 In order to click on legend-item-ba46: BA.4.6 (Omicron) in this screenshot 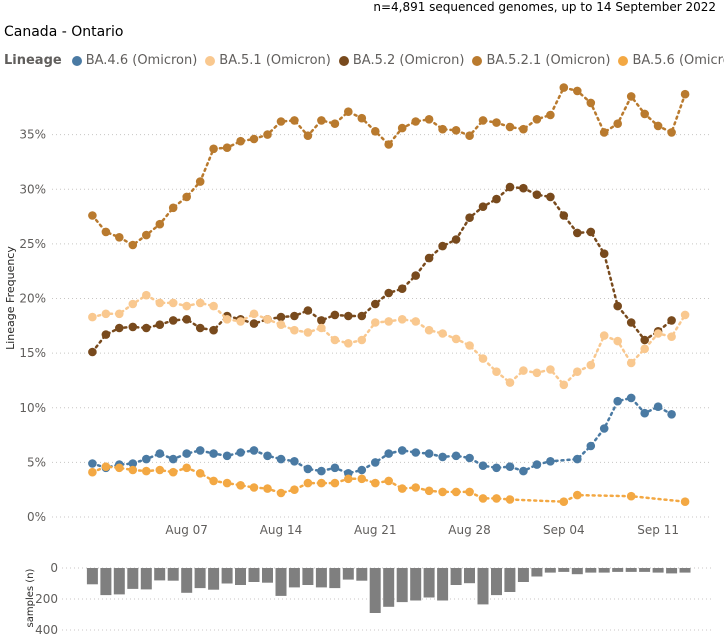, I will do `click(134, 60)`.